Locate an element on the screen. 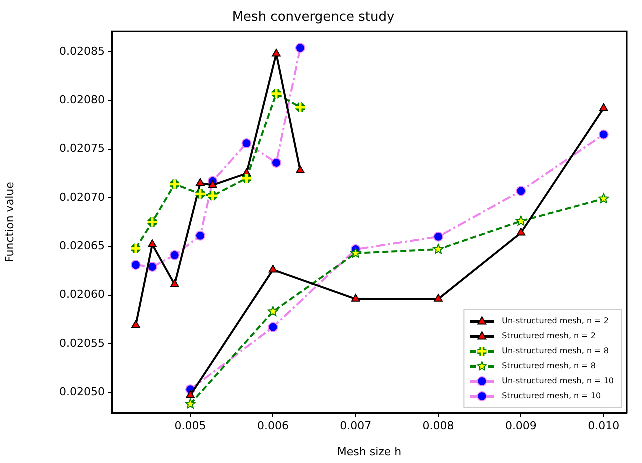 This screenshot has width=642, height=463. legend-label: Un-structured mesh, n = 8 is located at coordinates (555, 351).